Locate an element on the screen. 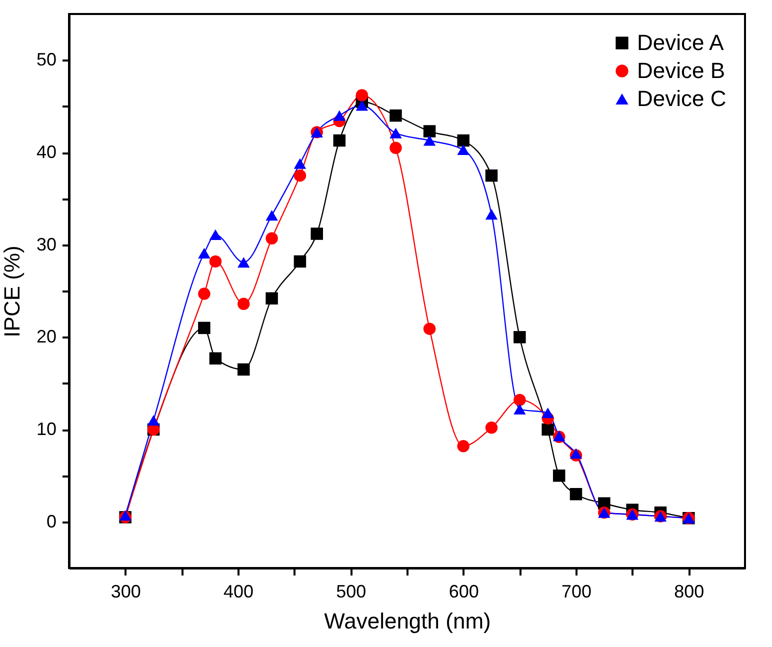 This screenshot has width=772, height=647. y-tick-label: 10 is located at coordinates (46, 429).